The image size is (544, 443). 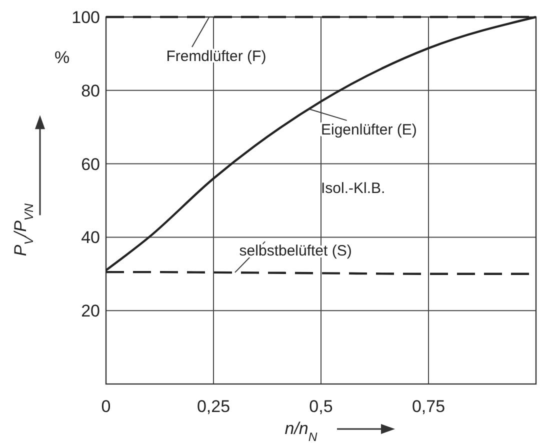 What do you see at coordinates (213, 406) in the screenshot?
I see `x-tick-label: 0,25` at bounding box center [213, 406].